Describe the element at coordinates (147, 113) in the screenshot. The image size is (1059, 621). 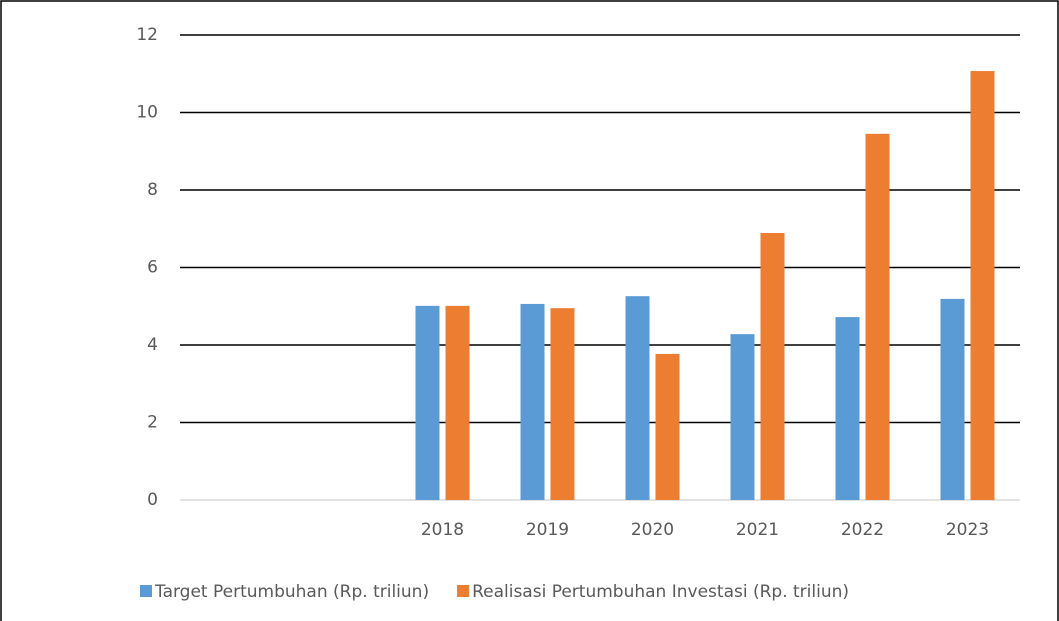
I see `y-tick-label: 10` at that location.